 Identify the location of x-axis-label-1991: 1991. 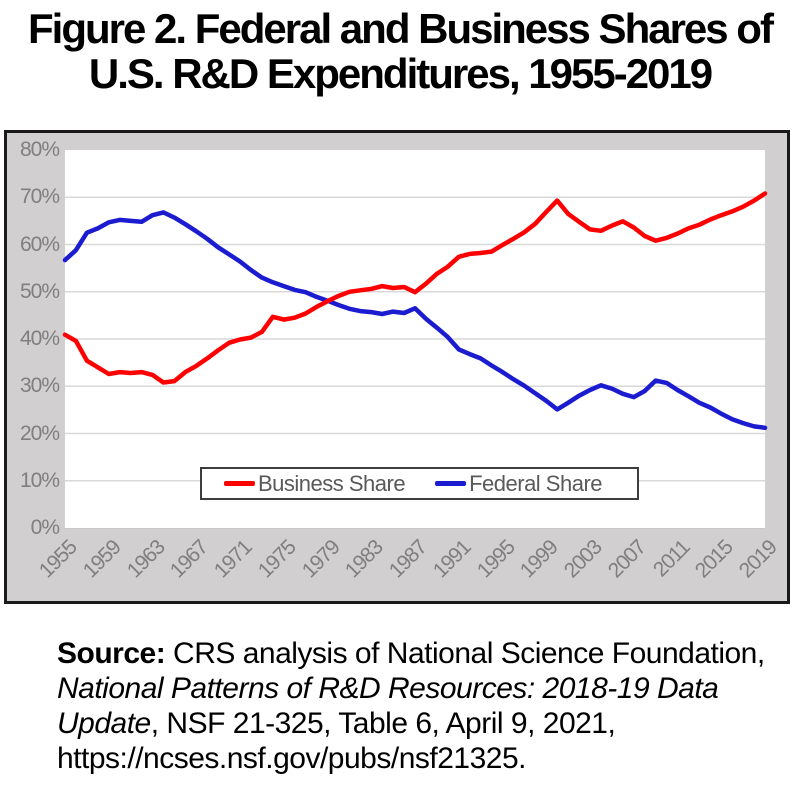
(452, 559).